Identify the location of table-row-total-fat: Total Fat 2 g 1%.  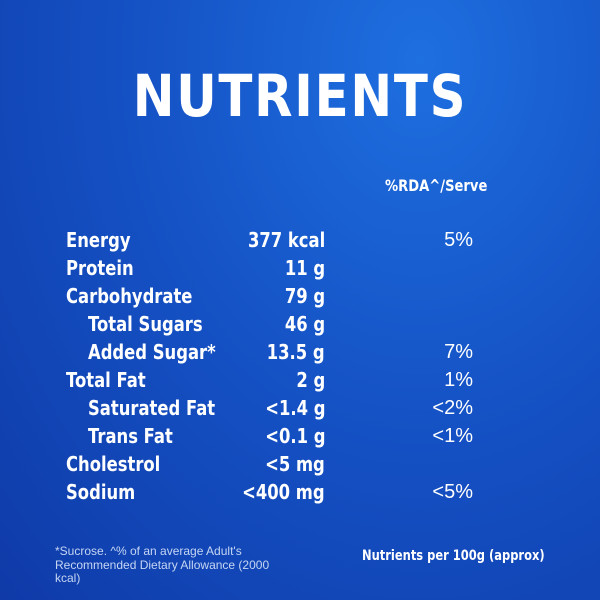
(300, 380).